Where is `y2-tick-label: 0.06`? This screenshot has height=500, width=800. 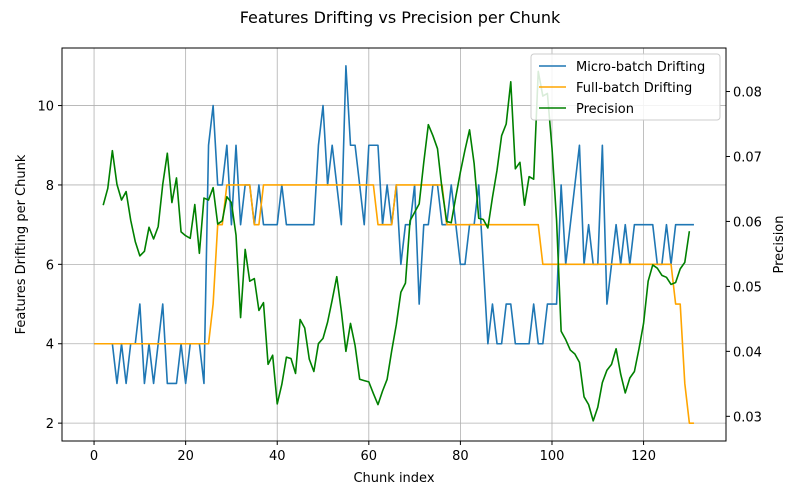
y2-tick-label: 0.06 is located at coordinates (747, 222).